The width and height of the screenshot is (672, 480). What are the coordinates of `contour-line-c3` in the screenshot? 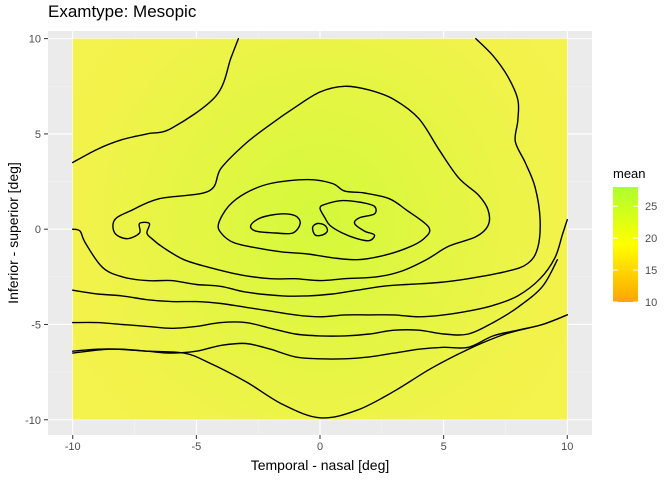 It's located at (324, 219).